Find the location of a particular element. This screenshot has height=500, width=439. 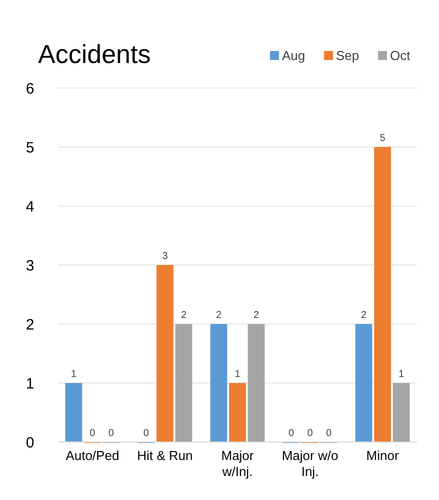

legend-label: Oct is located at coordinates (400, 55).